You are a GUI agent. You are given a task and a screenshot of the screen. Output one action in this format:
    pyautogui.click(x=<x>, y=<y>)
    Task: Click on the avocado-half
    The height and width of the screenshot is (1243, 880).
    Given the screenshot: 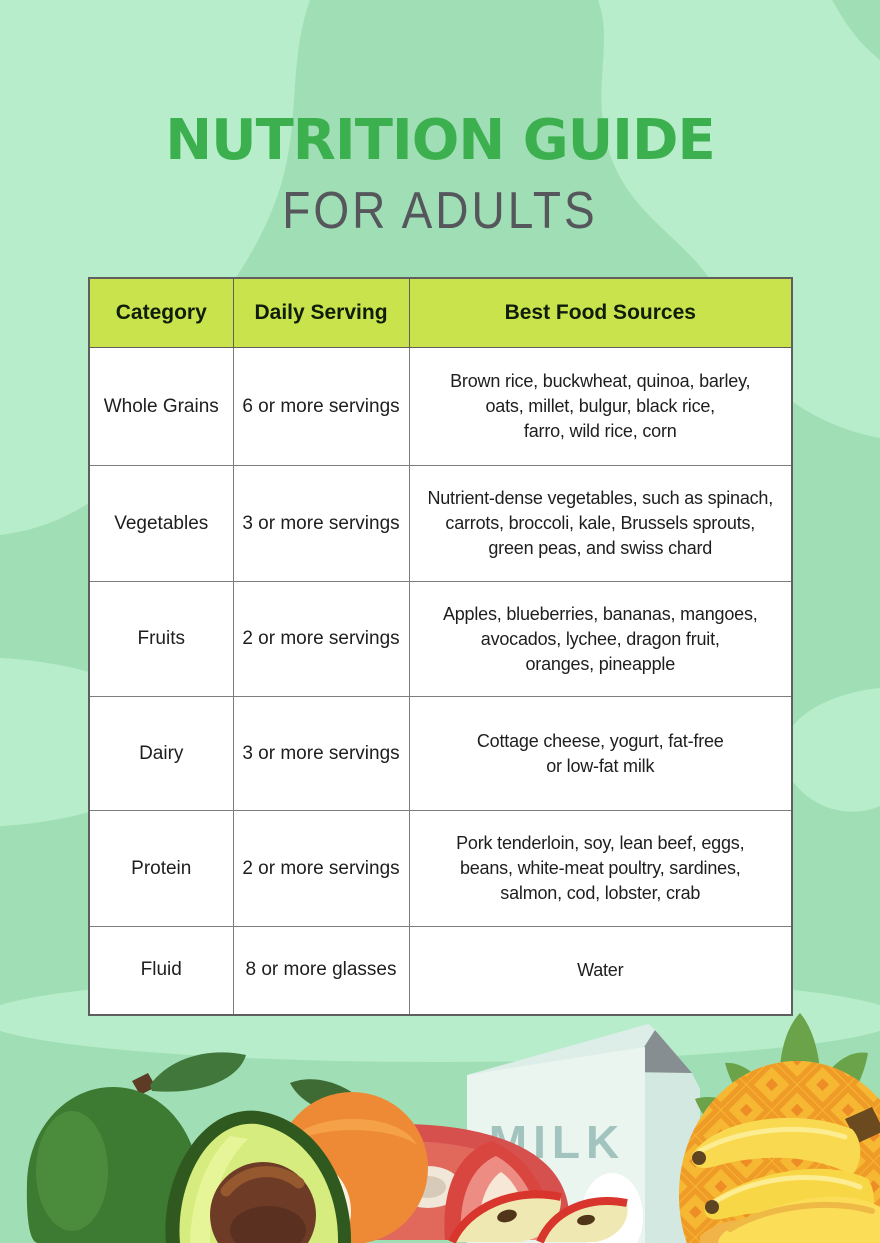 What is the action you would take?
    pyautogui.click(x=258, y=1176)
    